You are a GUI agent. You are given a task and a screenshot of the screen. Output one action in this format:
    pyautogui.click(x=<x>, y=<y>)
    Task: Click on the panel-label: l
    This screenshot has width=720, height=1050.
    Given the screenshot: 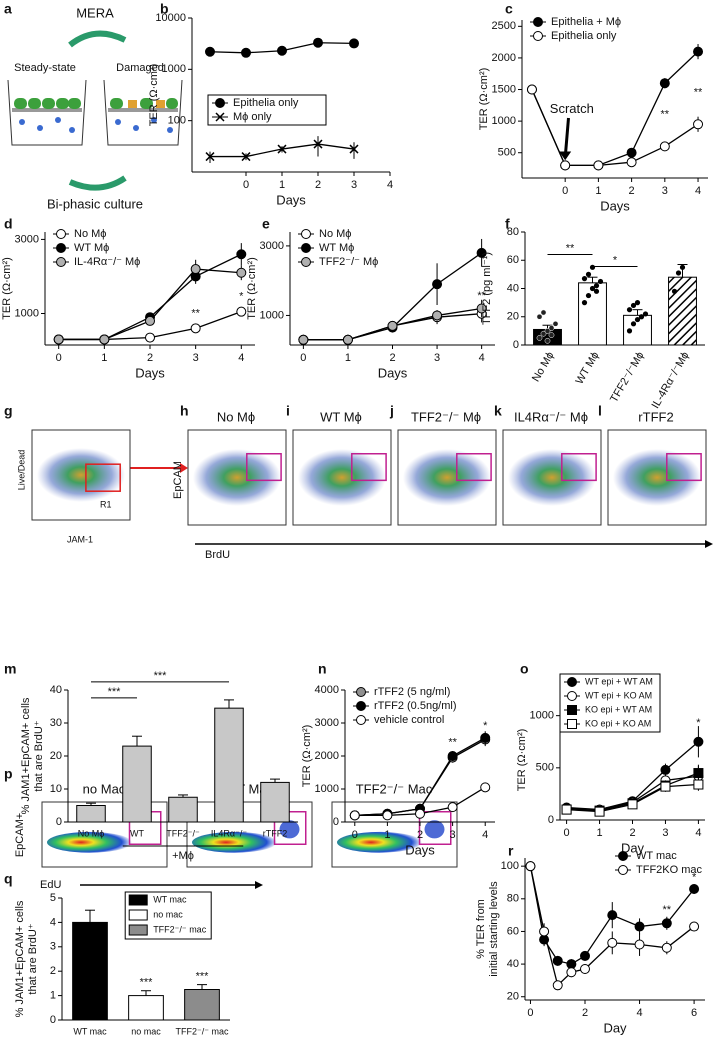 What is the action you would take?
    pyautogui.click(x=600, y=411)
    